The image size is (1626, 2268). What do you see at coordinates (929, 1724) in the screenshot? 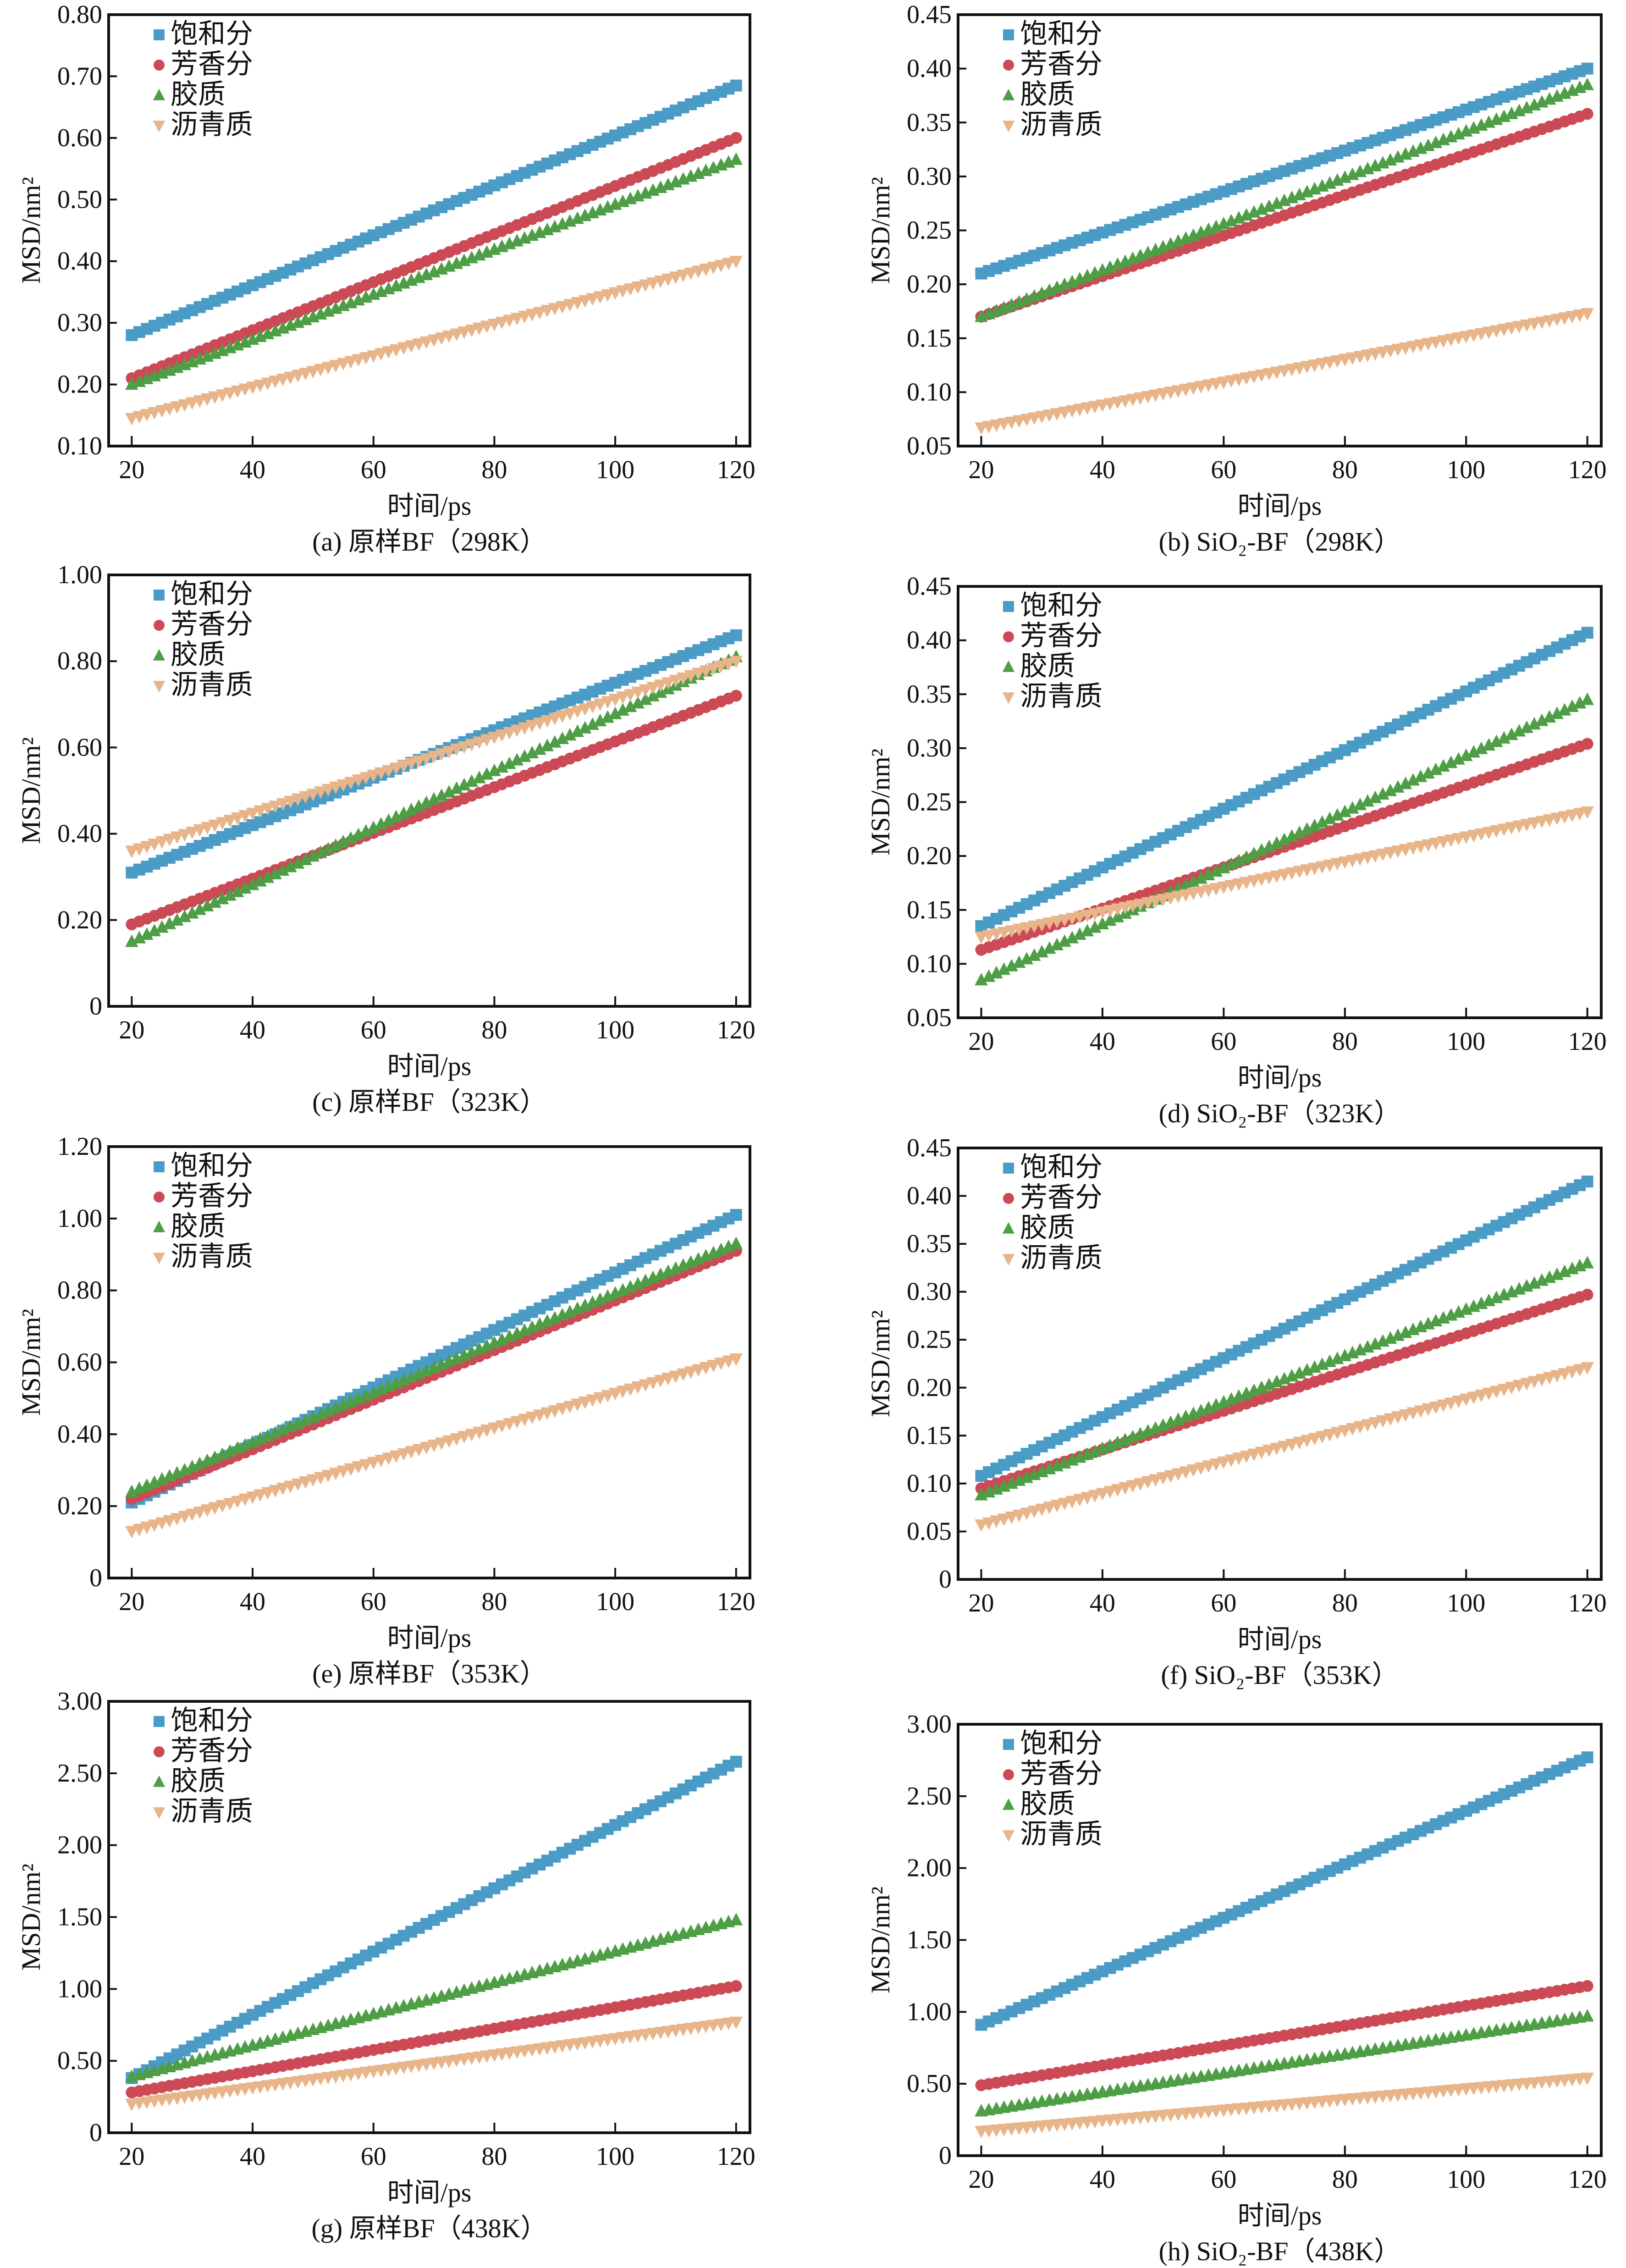
I see `y-tick-label: 3.00` at bounding box center [929, 1724].